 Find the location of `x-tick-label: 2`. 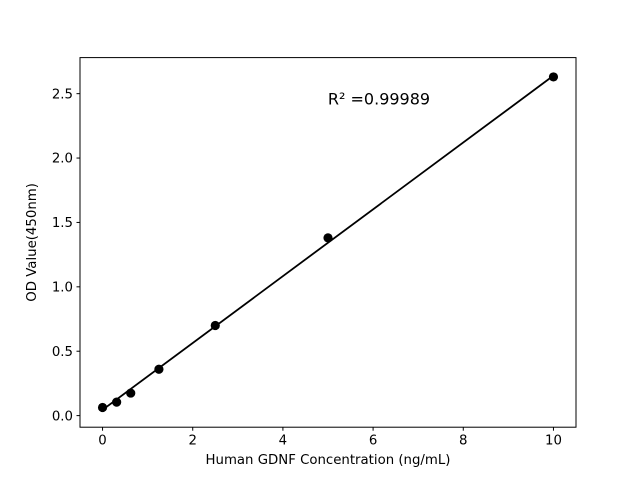

x-tick-label: 2 is located at coordinates (192, 441).